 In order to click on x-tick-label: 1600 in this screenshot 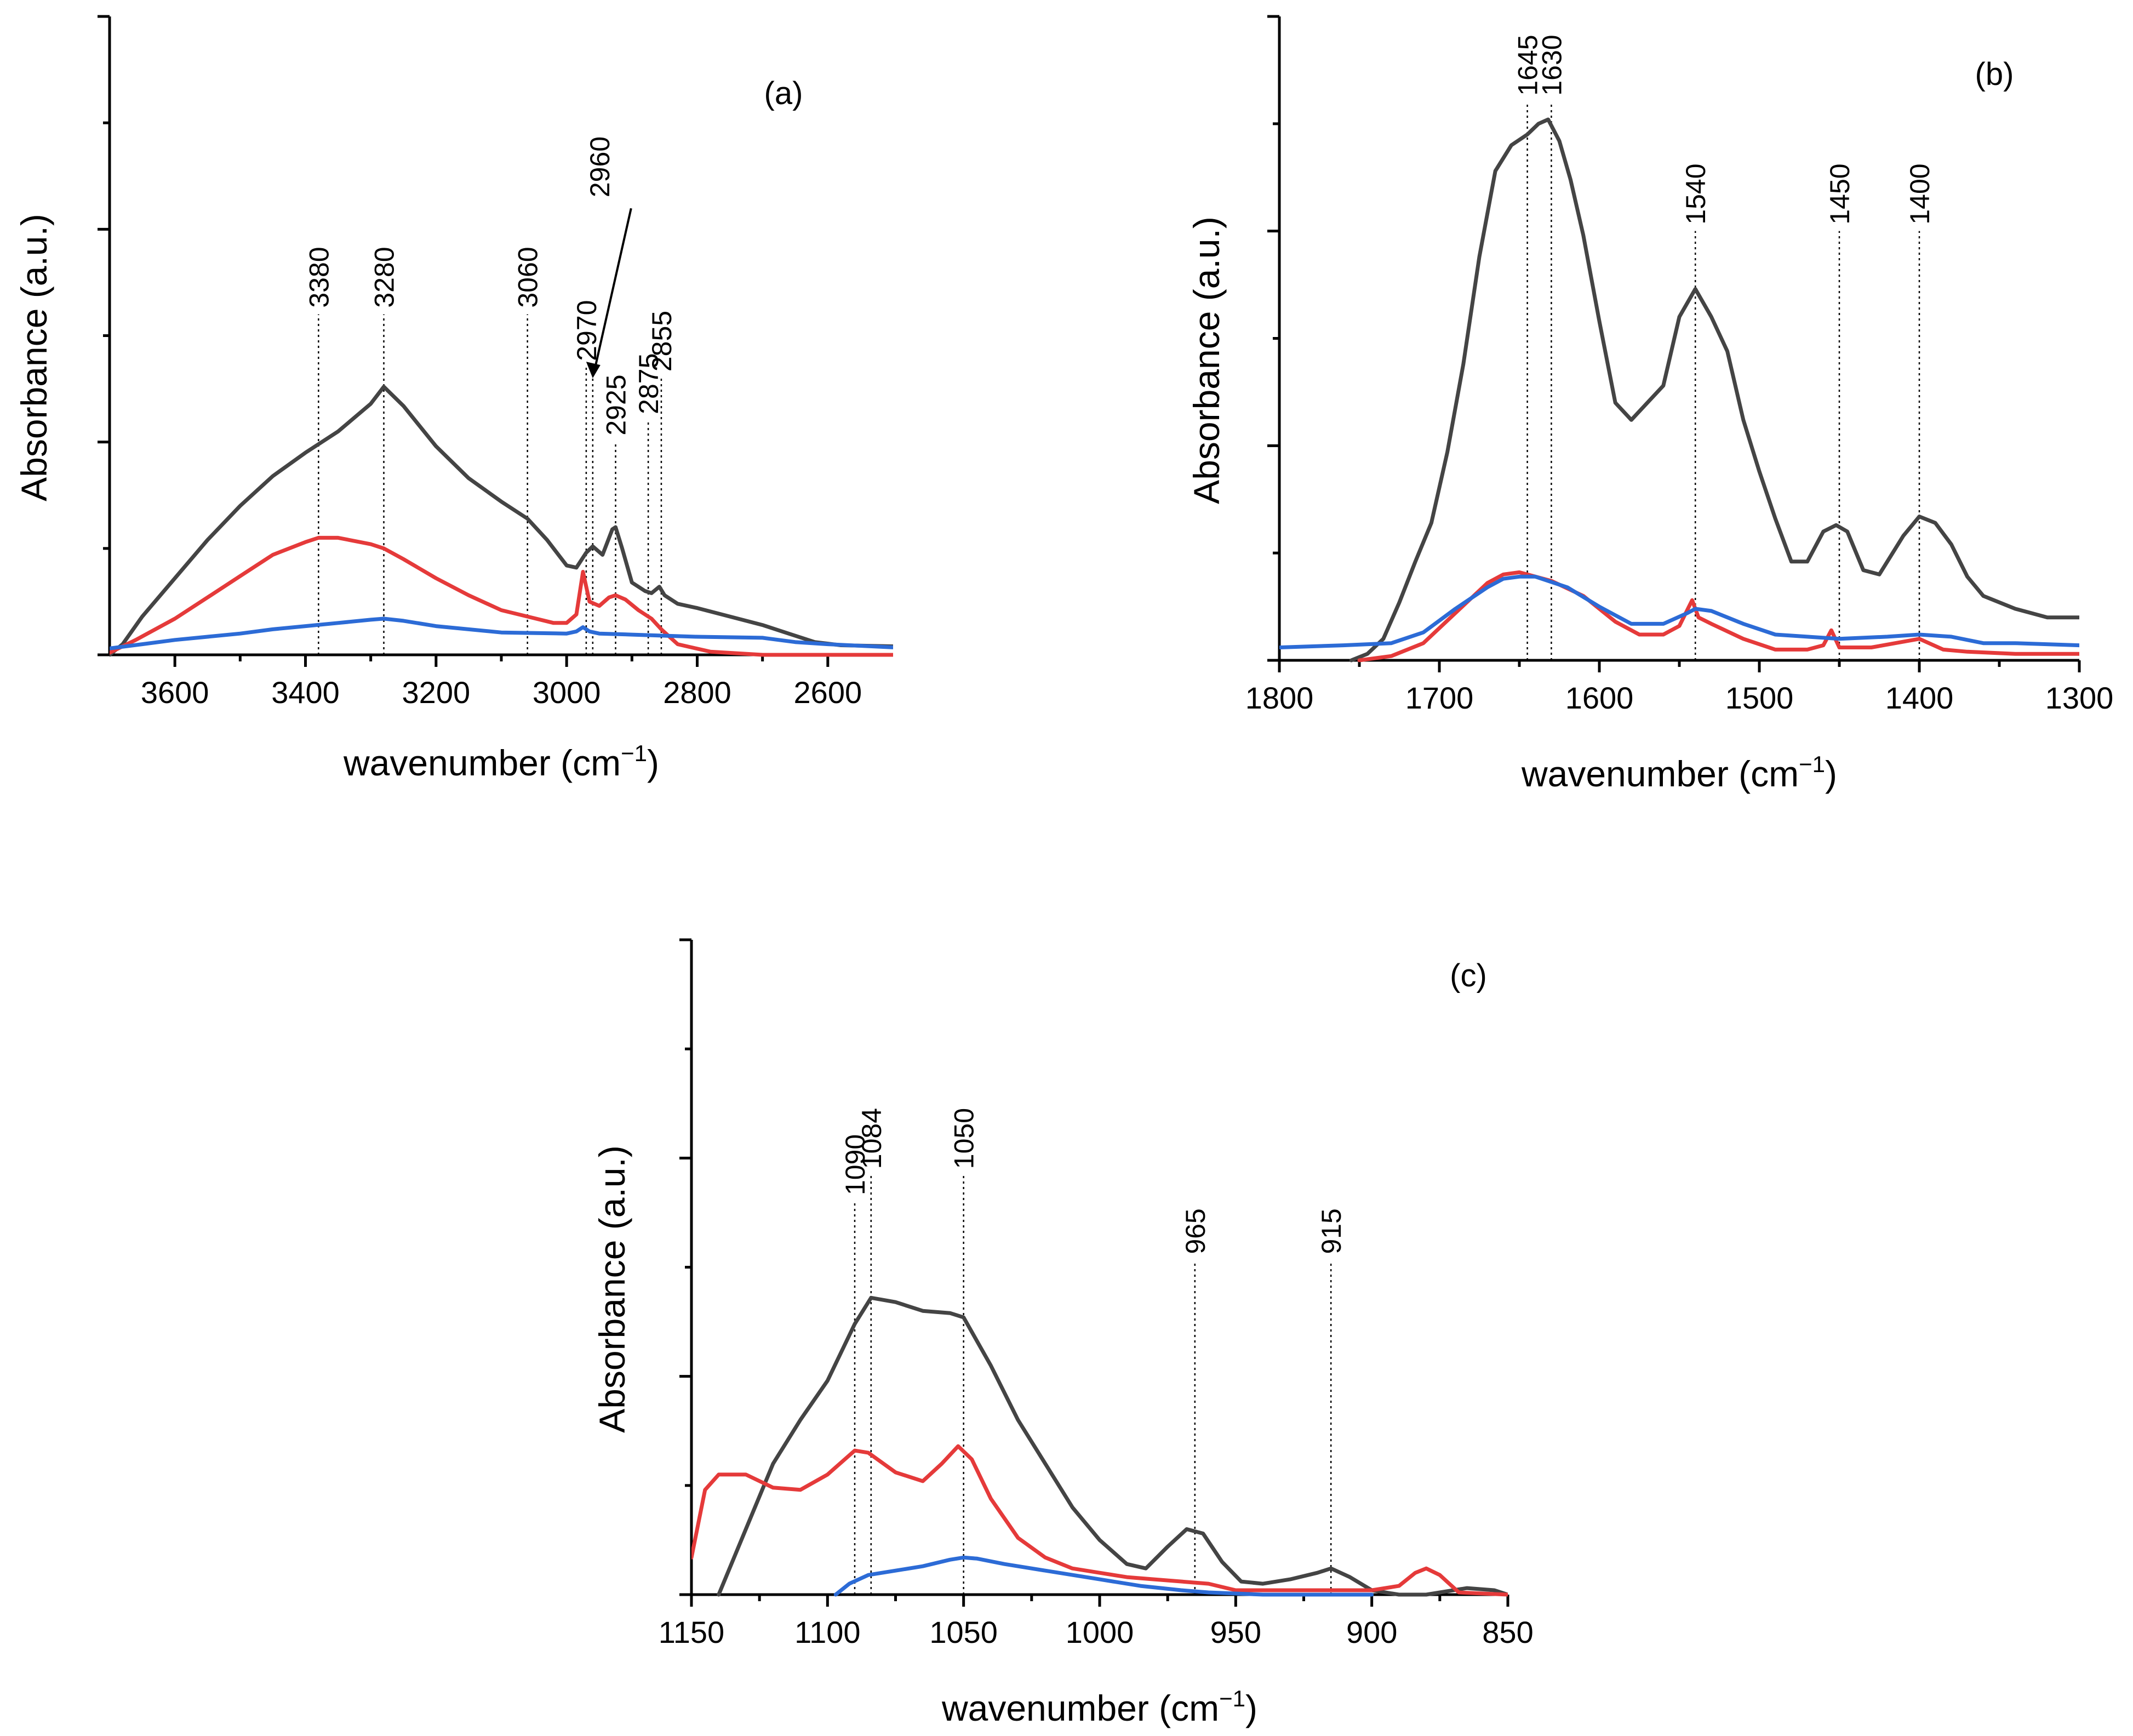, I will do `click(1599, 698)`.